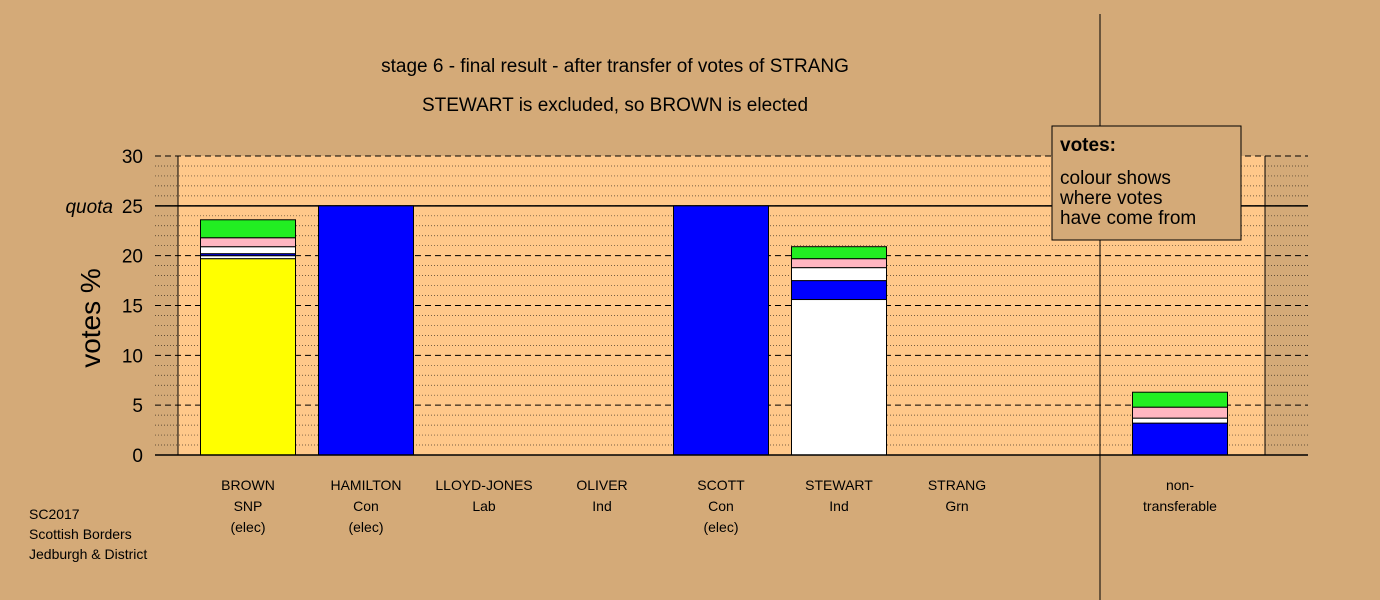 The image size is (1380, 600). What do you see at coordinates (132, 207) in the screenshot?
I see `y-tick-label: 25` at bounding box center [132, 207].